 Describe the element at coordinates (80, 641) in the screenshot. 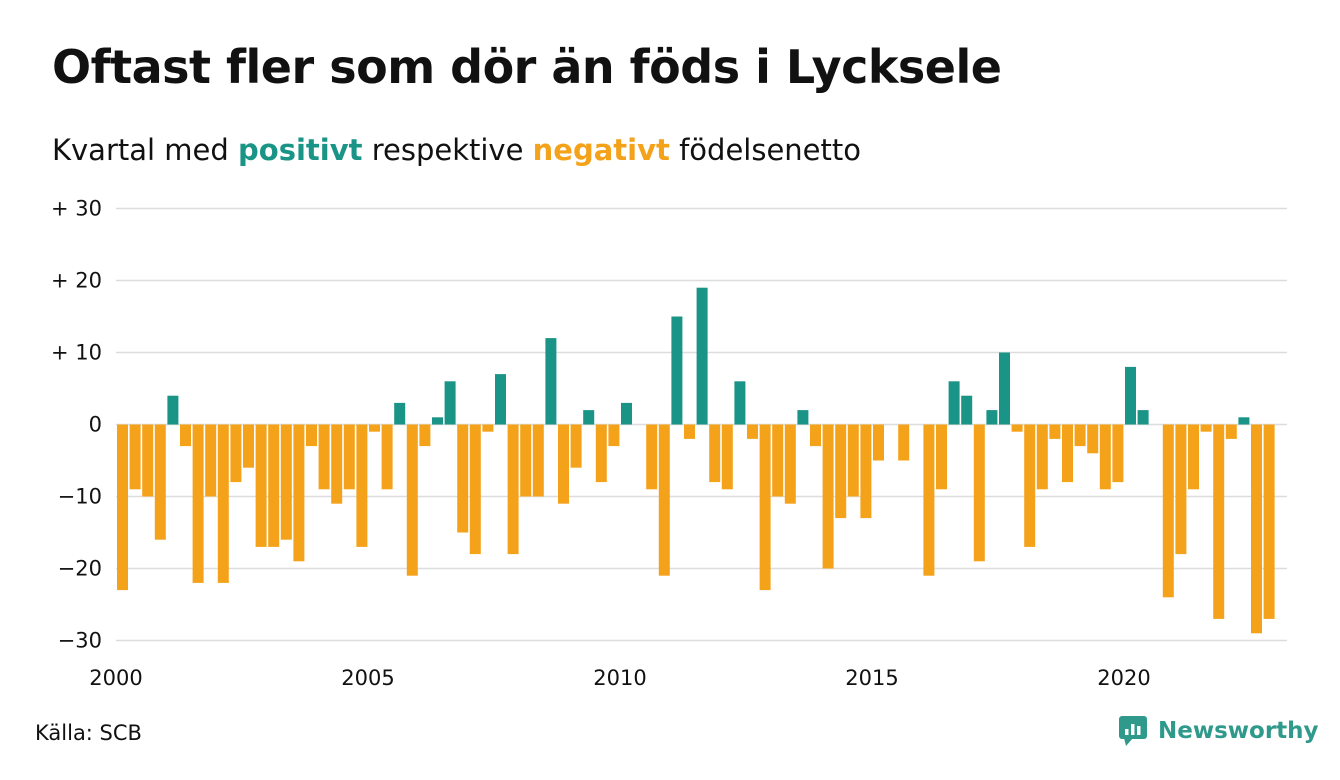

I see `y-tick-label: −30` at that location.